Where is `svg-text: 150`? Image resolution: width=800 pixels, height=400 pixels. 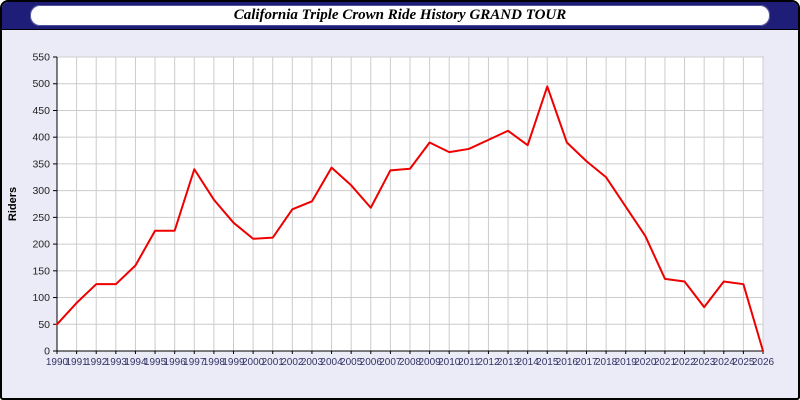
svg-text: 150 is located at coordinates (41, 271).